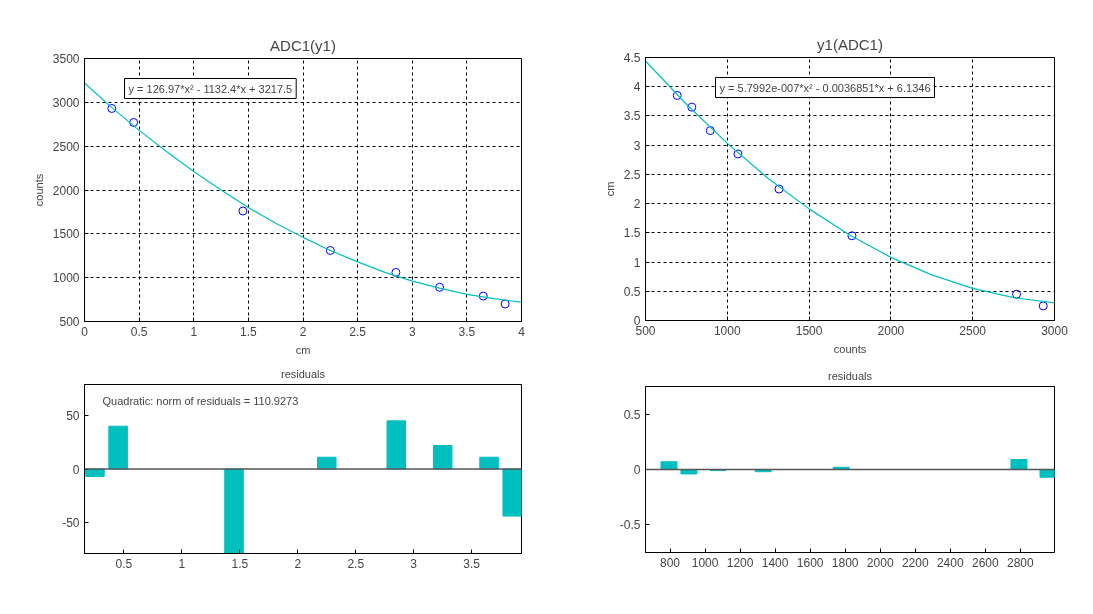 This screenshot has width=1093, height=614. Describe the element at coordinates (825, 87) in the screenshot. I see `annotation: y = 5.7992e-007*x² - 0.0036851*x + 6.1346` at that location.